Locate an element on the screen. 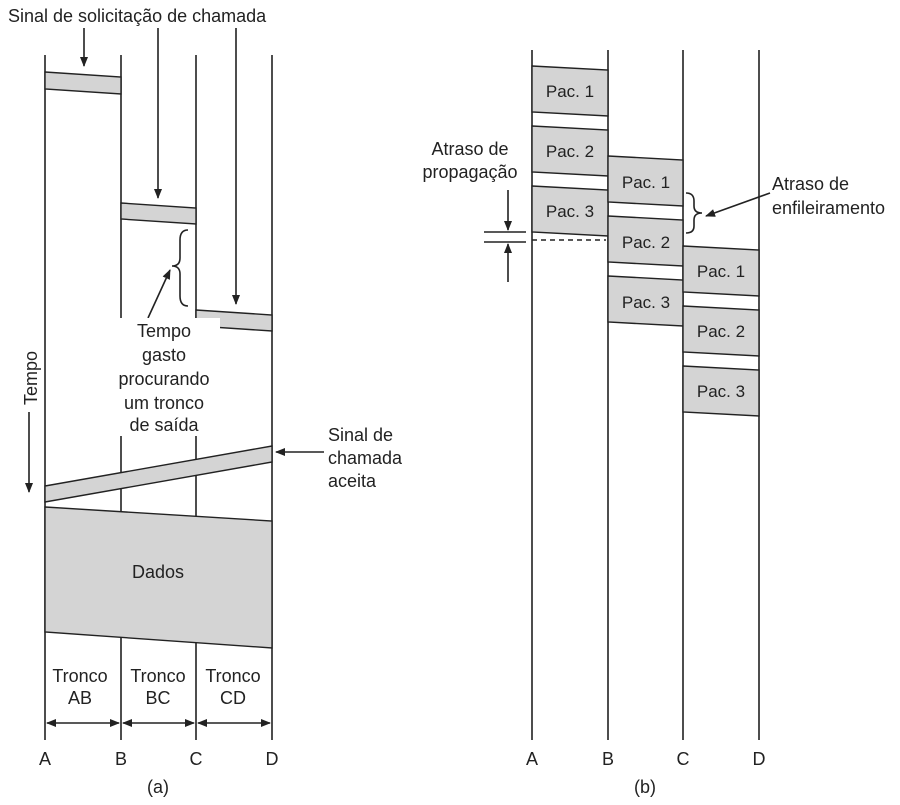 Image resolution: width=900 pixels, height=805 pixels. panel-b-caption: (b) is located at coordinates (645, 787).